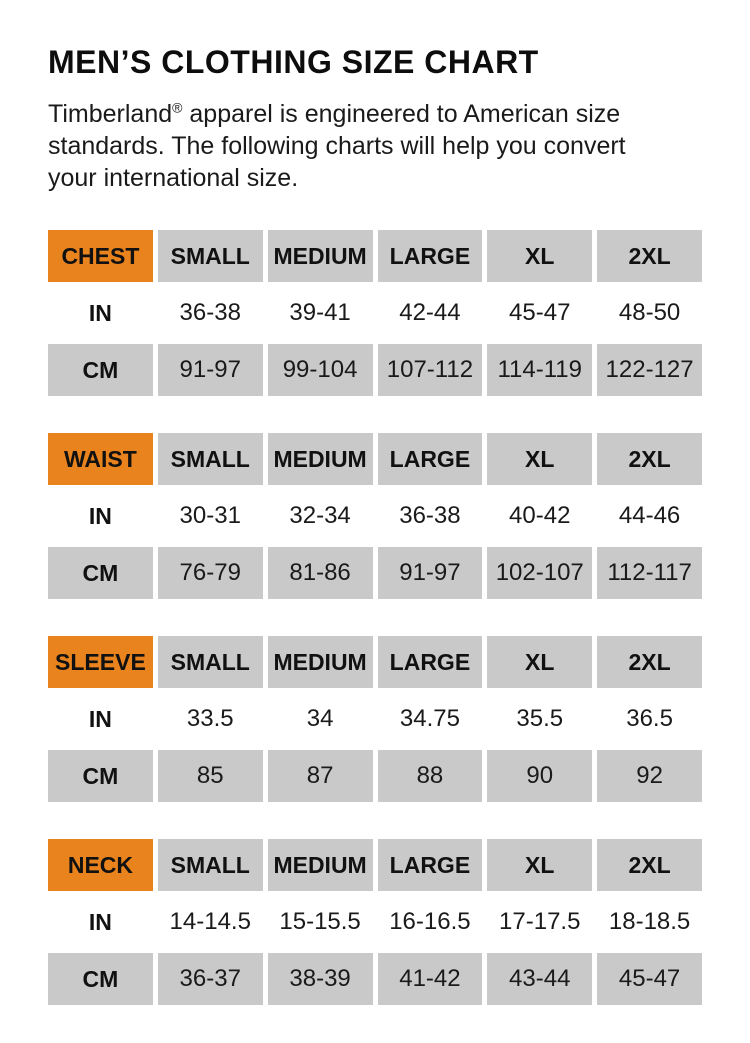 The image size is (750, 1043). I want to click on value-cell: 40-42, so click(540, 516).